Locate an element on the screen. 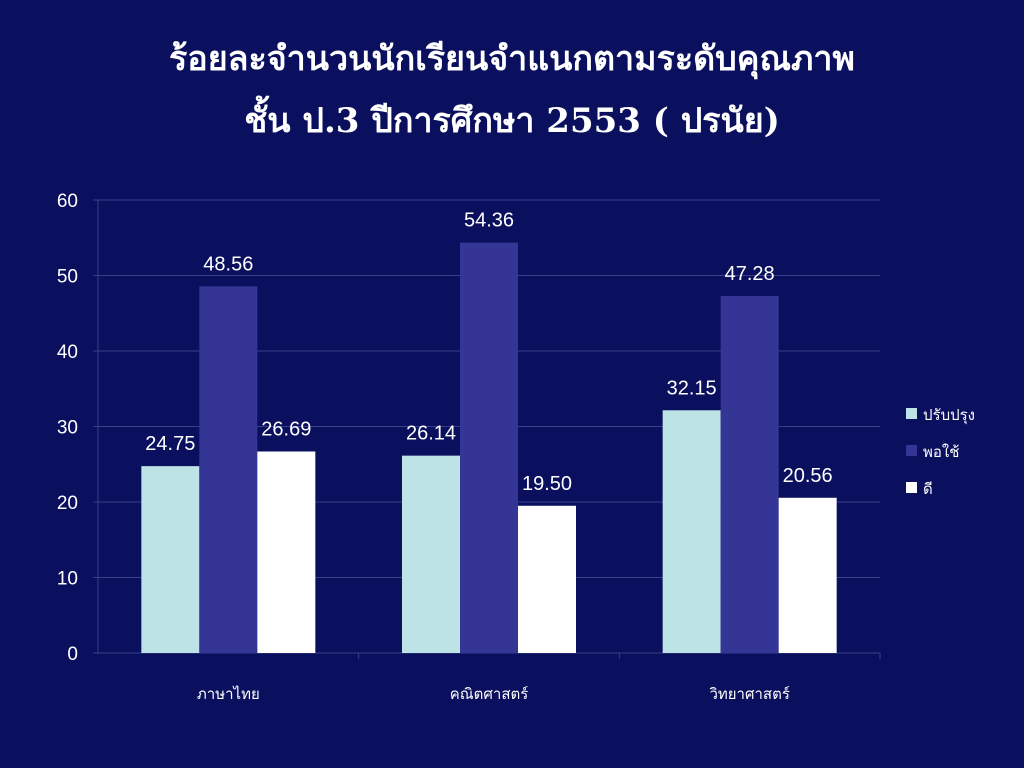 This screenshot has height=768, width=1024. data-label-1-0: 48.56 is located at coordinates (228, 264).